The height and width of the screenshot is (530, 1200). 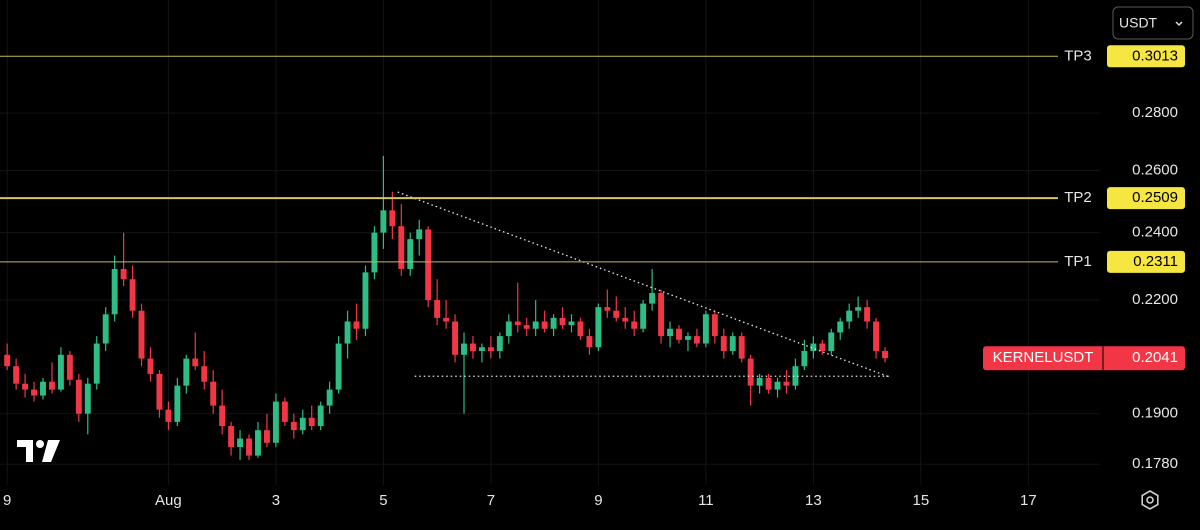 What do you see at coordinates (706, 500) in the screenshot?
I see `x-tick-label: 11` at bounding box center [706, 500].